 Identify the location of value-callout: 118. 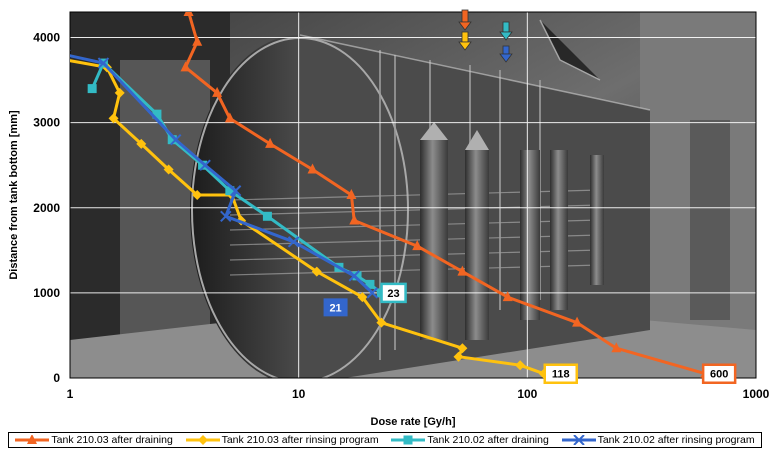
(560, 373).